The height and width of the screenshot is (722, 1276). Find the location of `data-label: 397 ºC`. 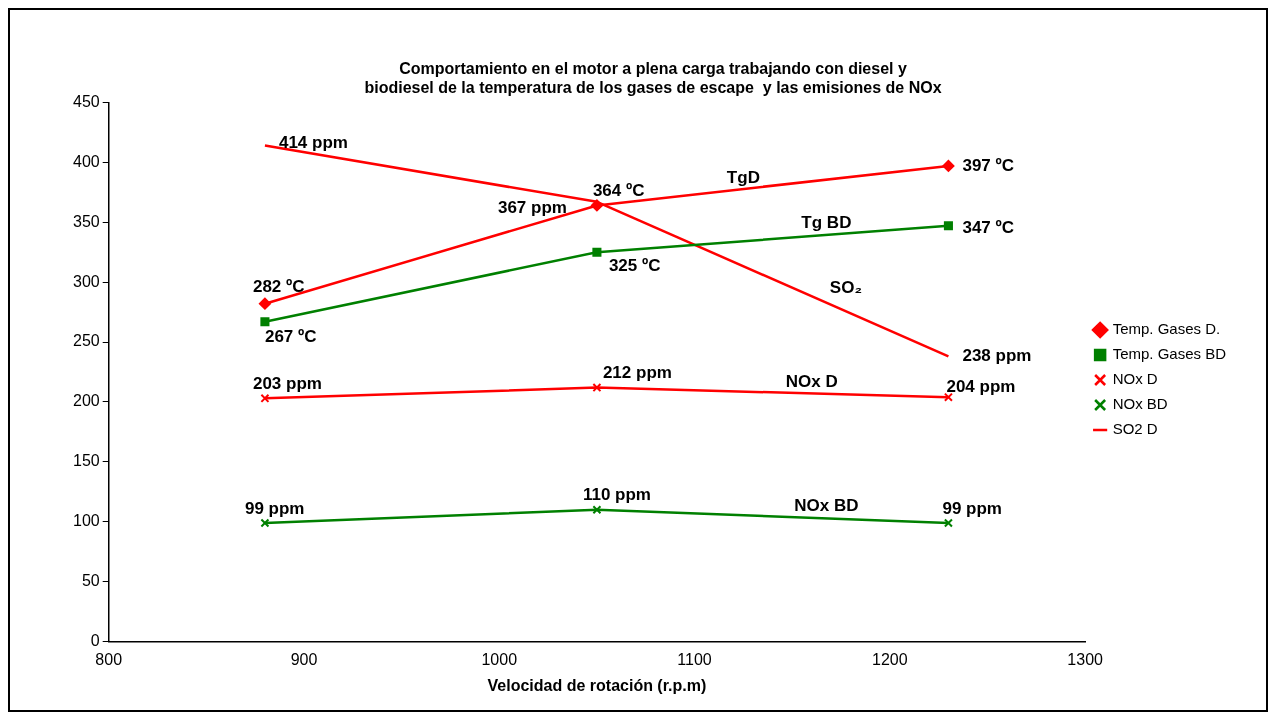

data-label: 397 ºC is located at coordinates (988, 165).